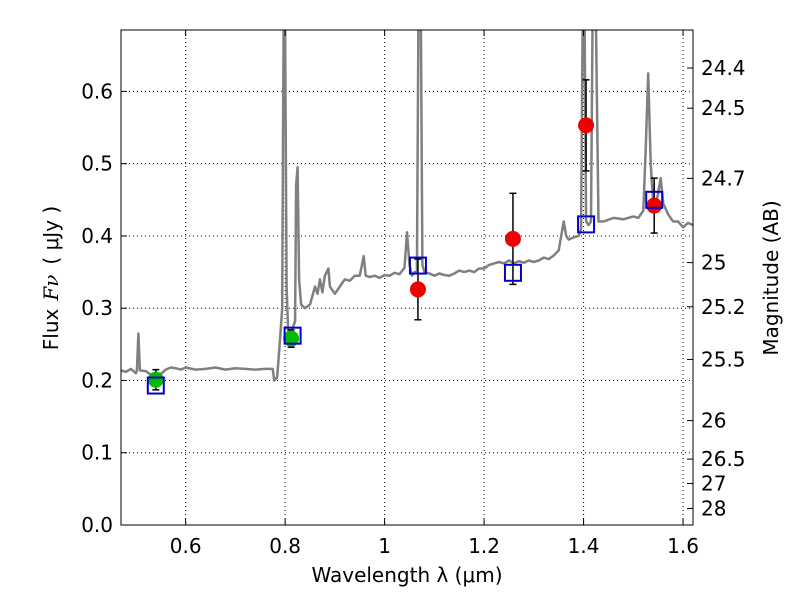 The width and height of the screenshot is (800, 604). Describe the element at coordinates (723, 68) in the screenshot. I see `y2-tick-label: 24.4` at that location.